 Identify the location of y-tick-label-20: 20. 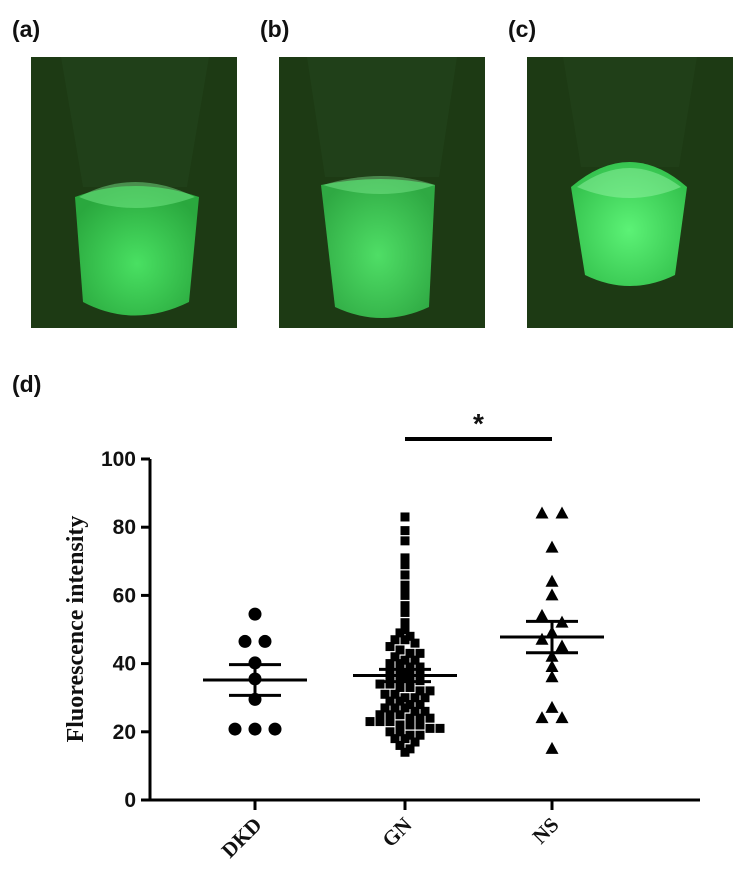
(124, 732).